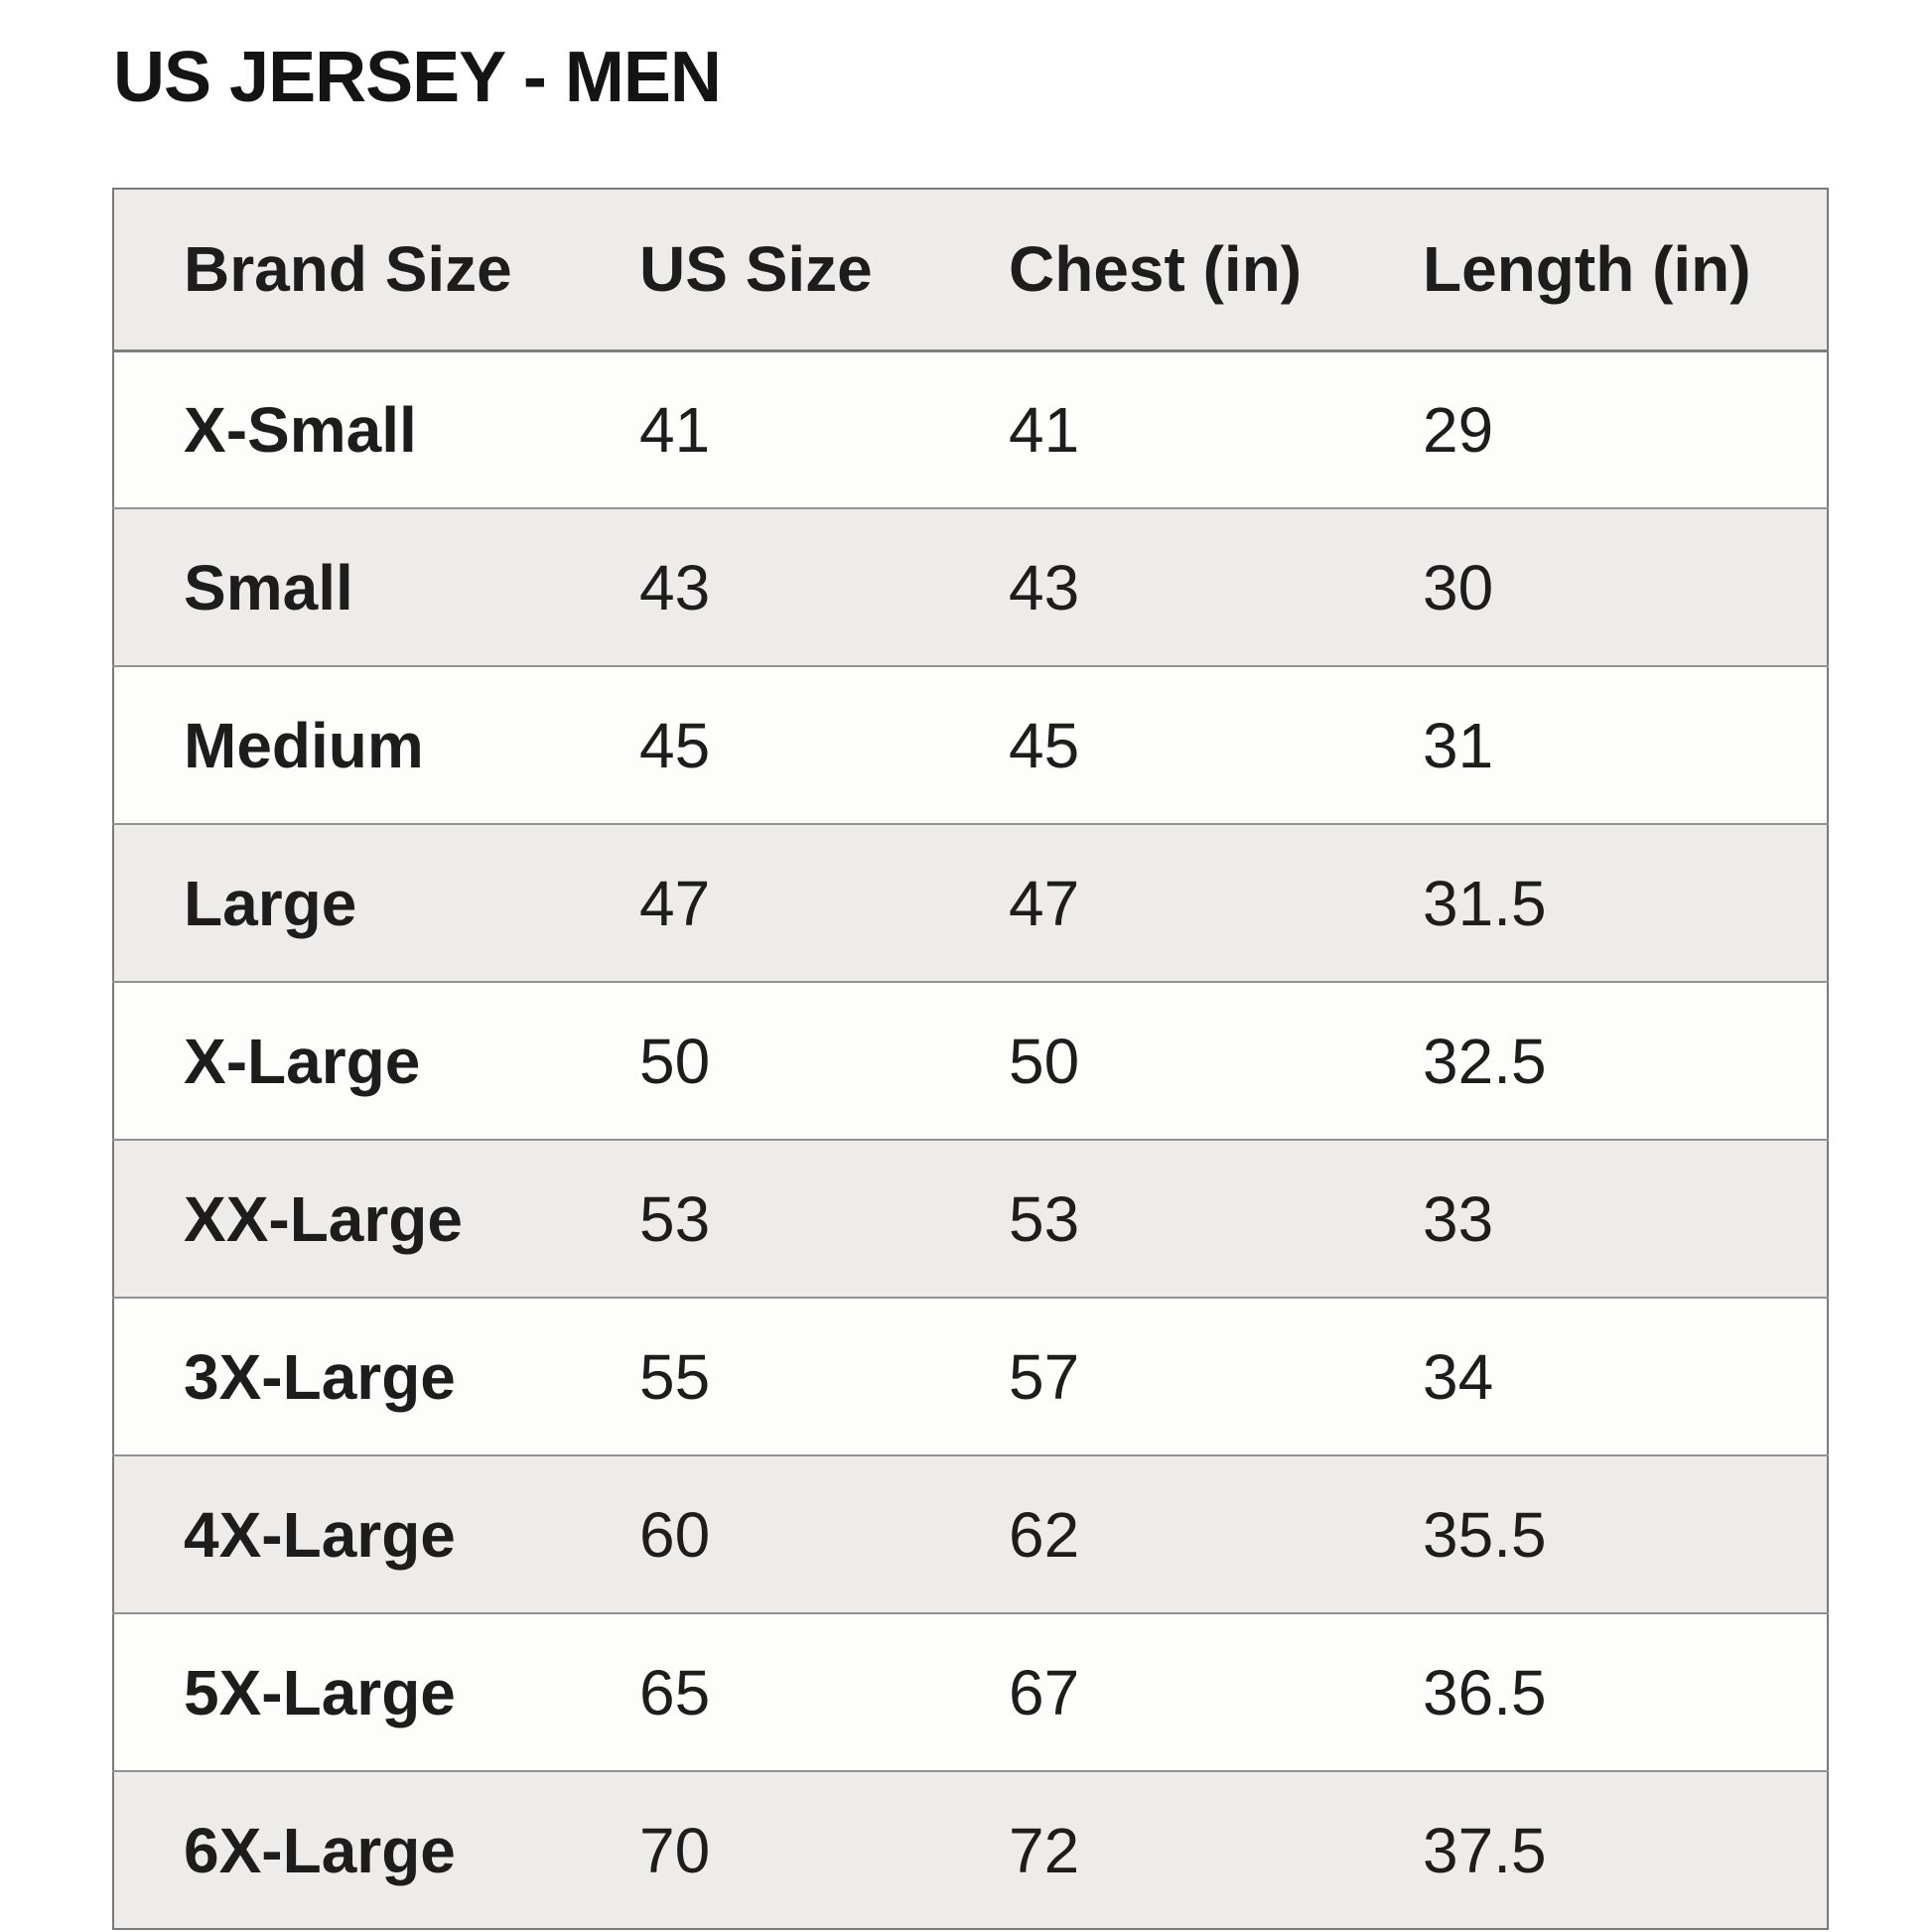 This screenshot has width=1932, height=1932. I want to click on chest-cell: 47, so click(1045, 903).